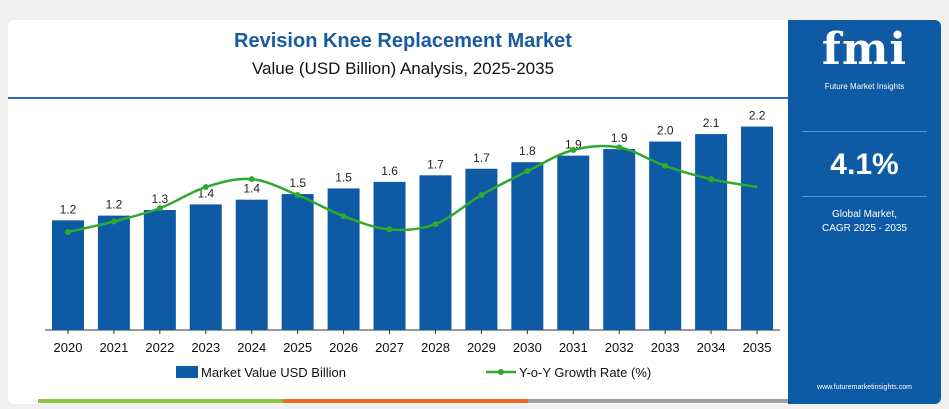 The image size is (949, 409). Describe the element at coordinates (251, 347) in the screenshot. I see `x-tick-label: 2024` at that location.